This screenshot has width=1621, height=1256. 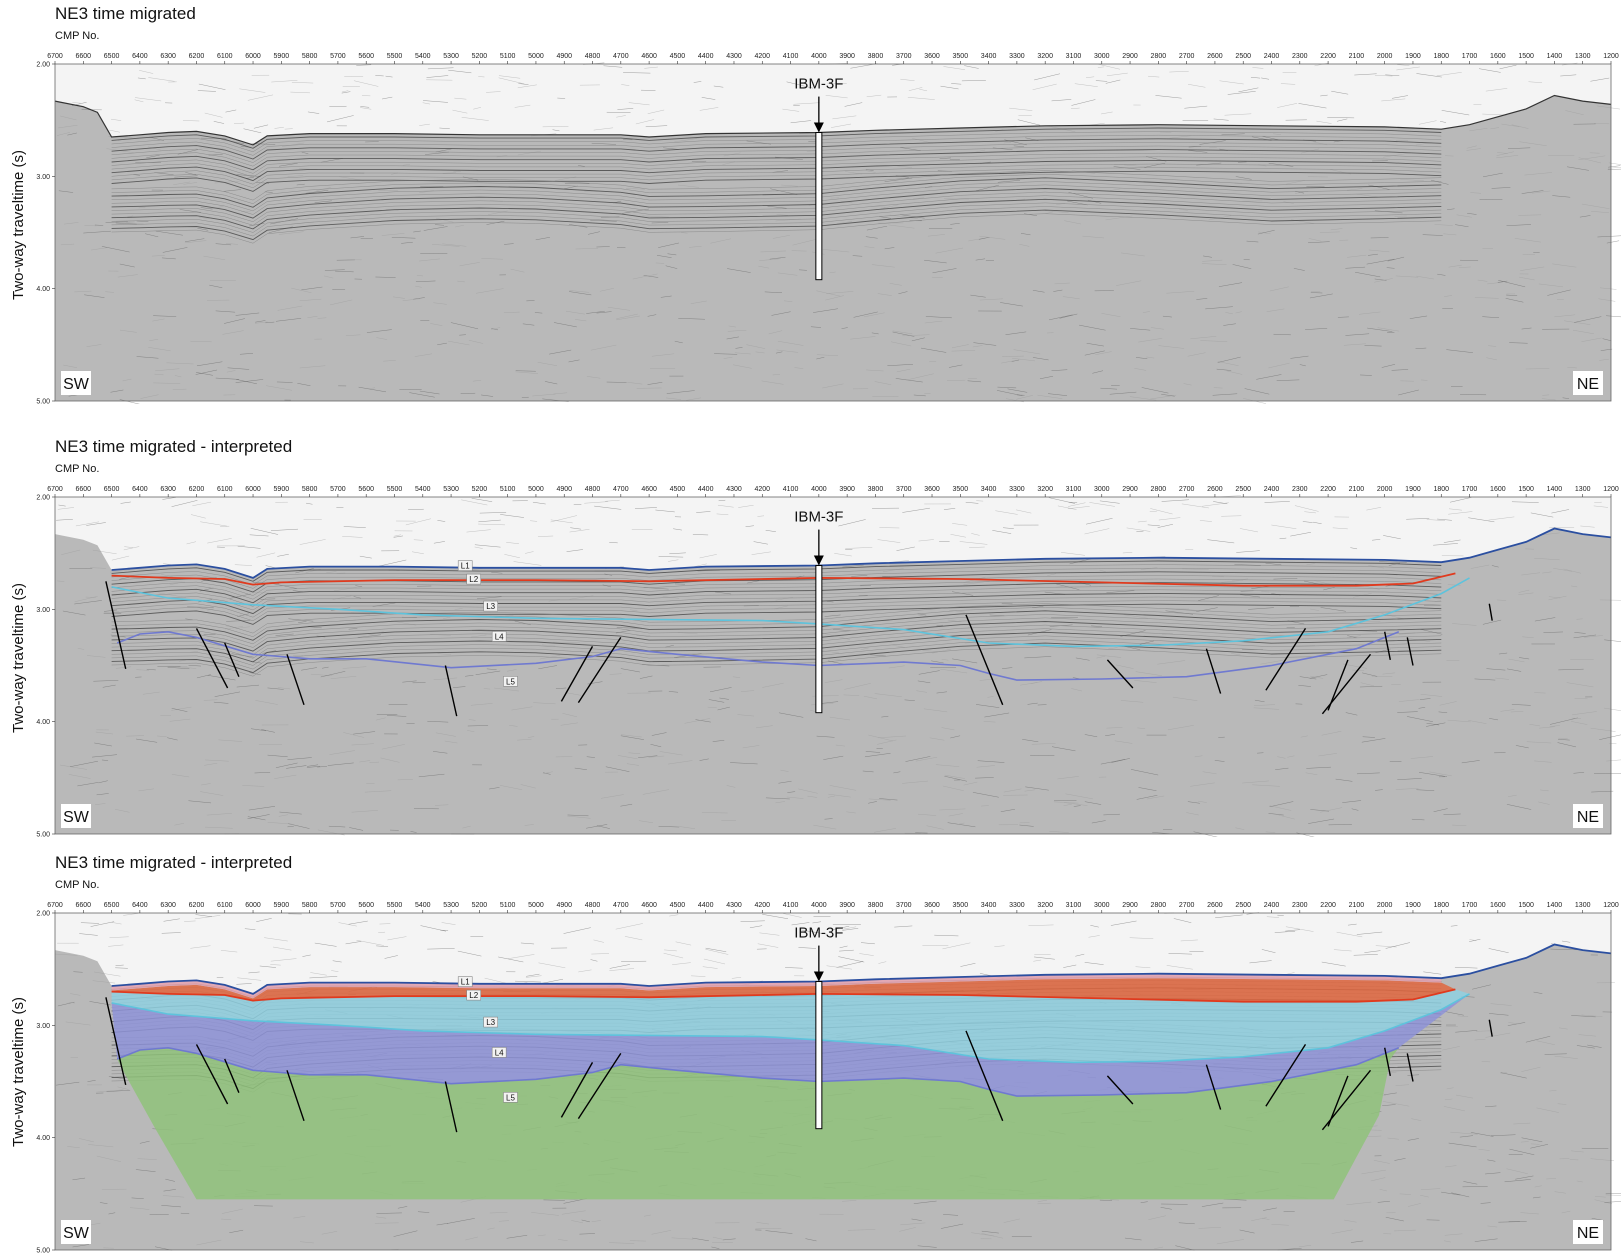 What do you see at coordinates (989, 905) in the screenshot?
I see `x-tick-label: 3400` at bounding box center [989, 905].